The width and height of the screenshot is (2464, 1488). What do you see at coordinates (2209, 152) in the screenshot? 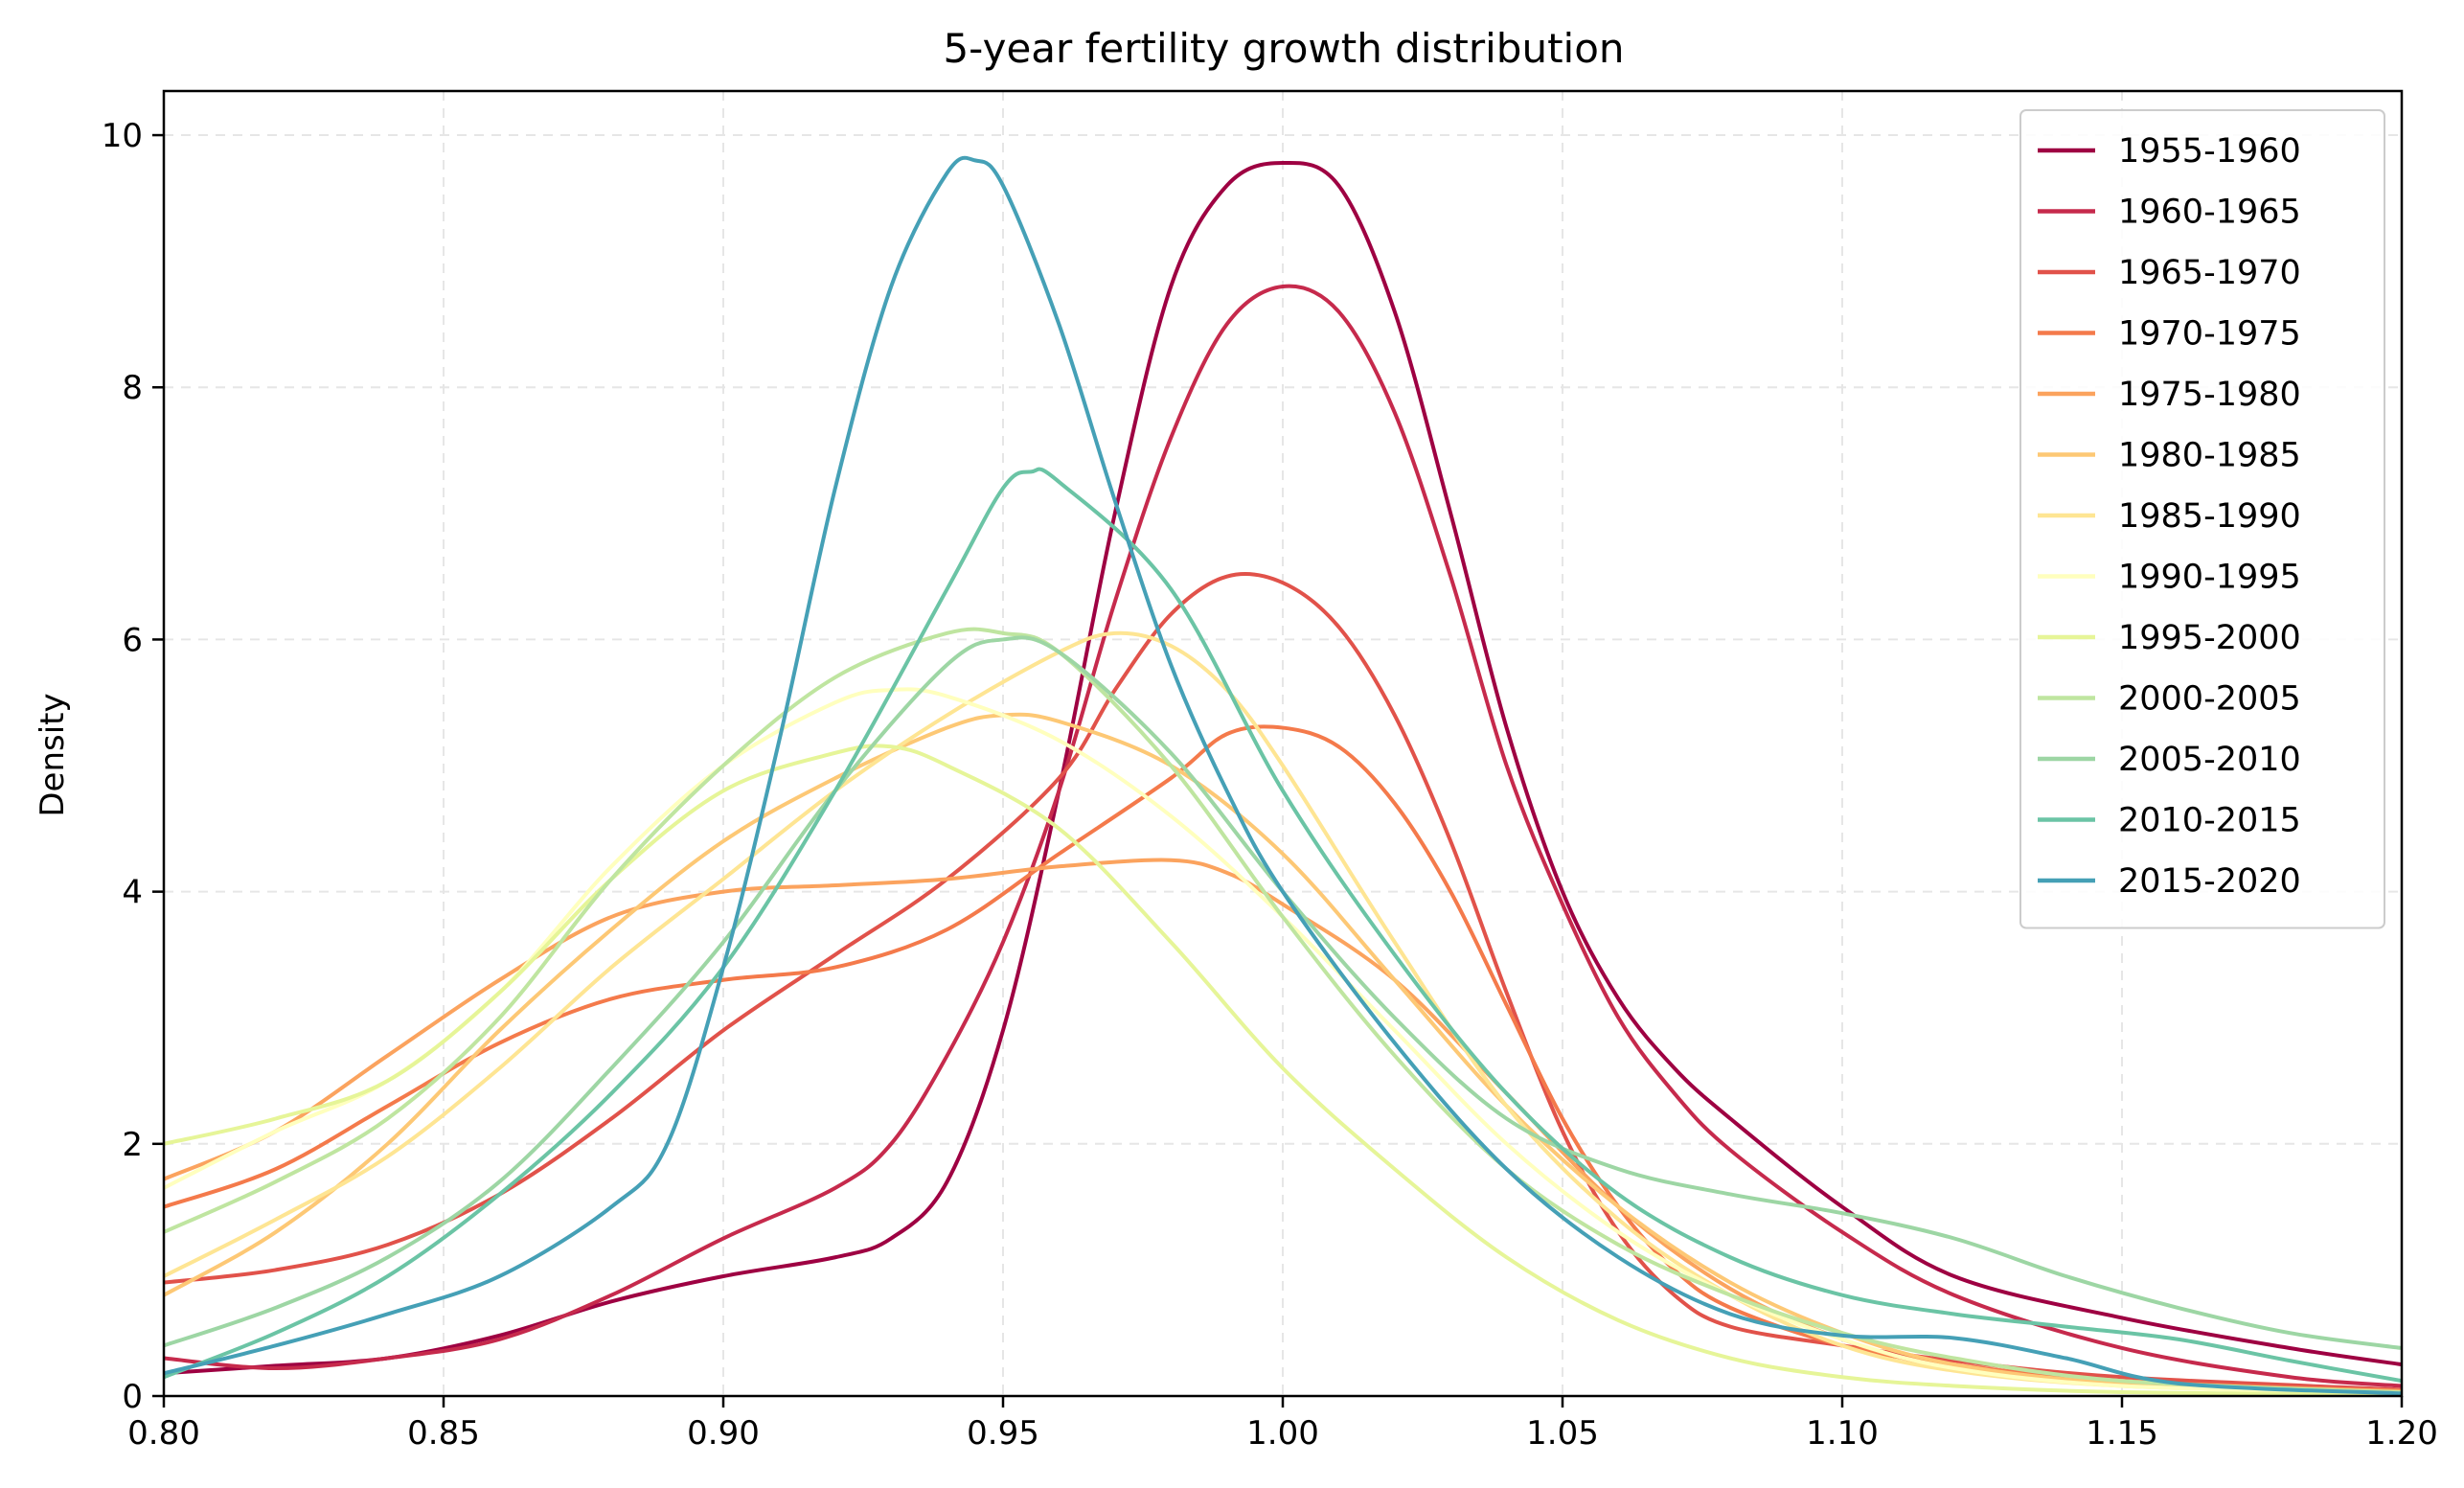
I see `legend-label: 1955-1960` at bounding box center [2209, 152].